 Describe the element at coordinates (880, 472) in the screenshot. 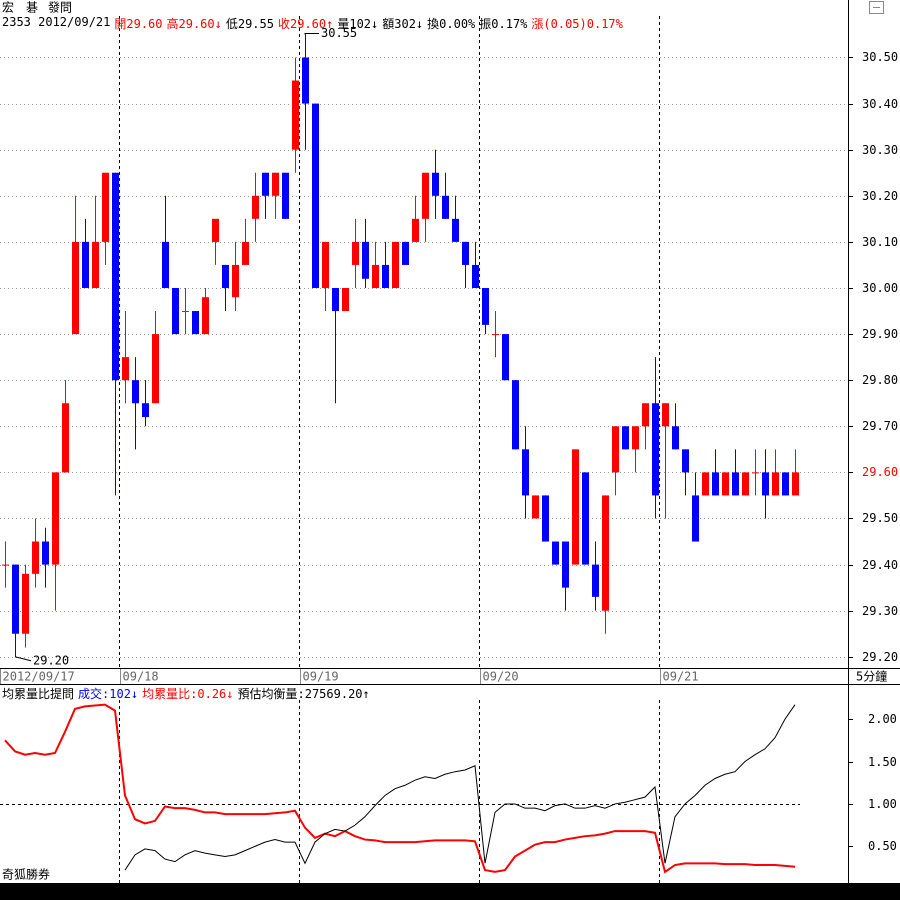

I see `y-tick-label: 29.60` at that location.